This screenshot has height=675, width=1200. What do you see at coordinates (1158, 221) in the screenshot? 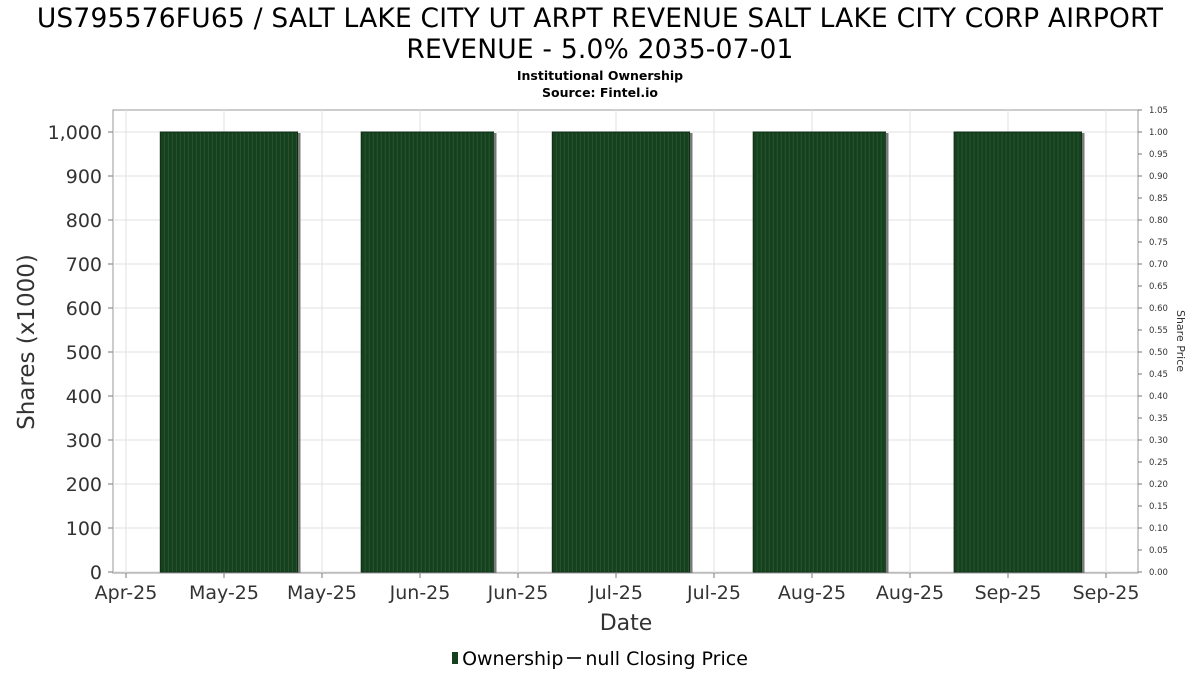
I see `y2-tick-label: 0.80` at bounding box center [1158, 221].